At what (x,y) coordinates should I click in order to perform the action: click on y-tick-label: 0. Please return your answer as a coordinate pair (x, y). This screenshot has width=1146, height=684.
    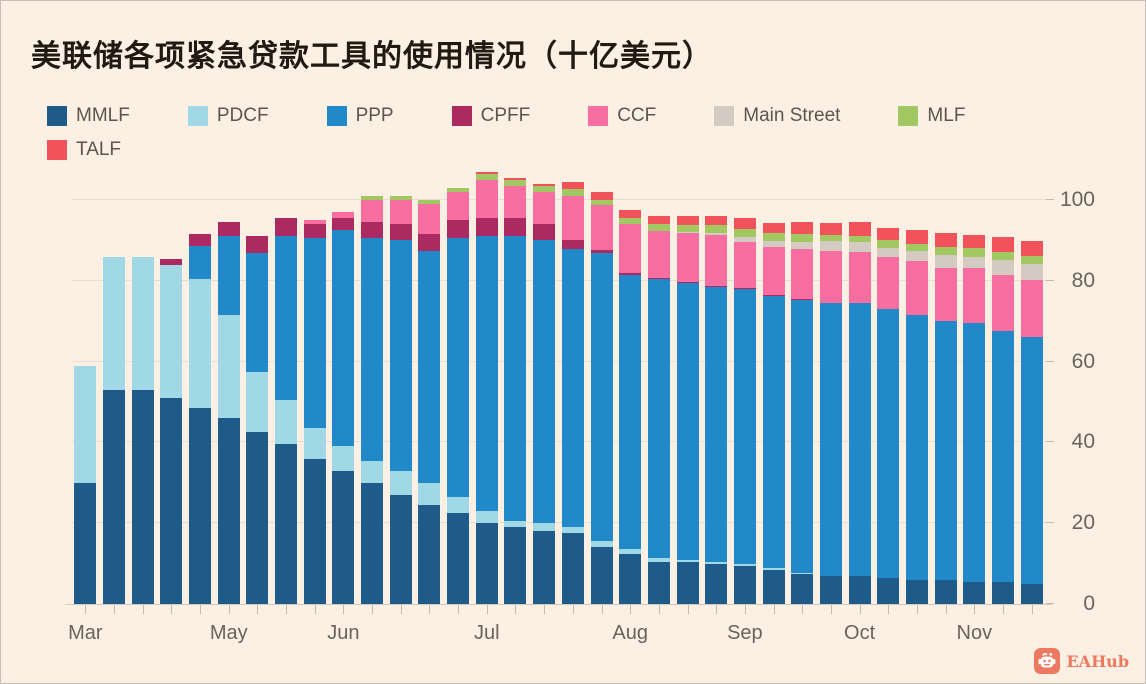
    Looking at the image, I should click on (1089, 603).